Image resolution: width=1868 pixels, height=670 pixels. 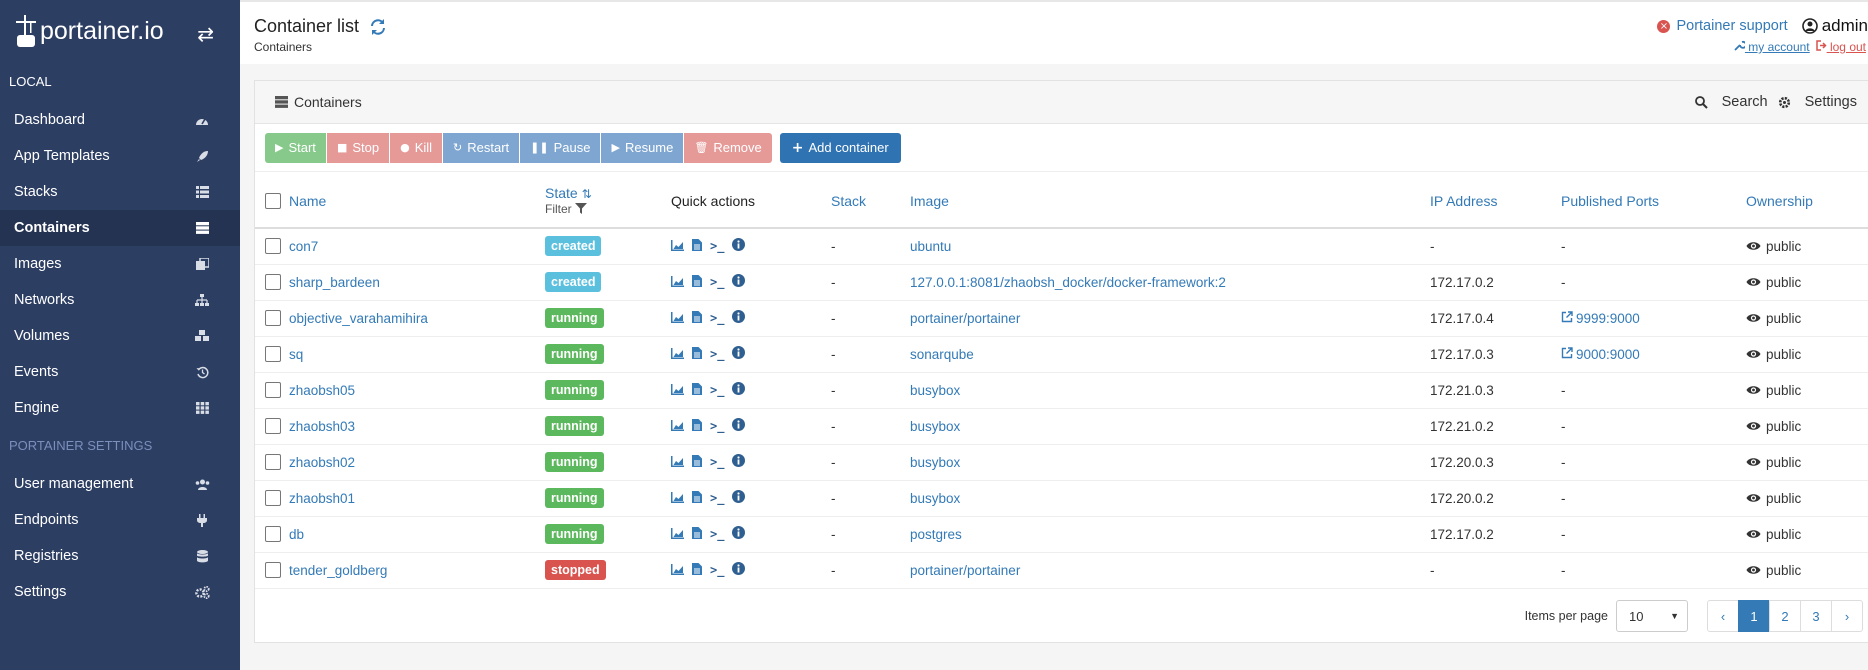 I want to click on image-link: ubuntu, so click(x=931, y=246).